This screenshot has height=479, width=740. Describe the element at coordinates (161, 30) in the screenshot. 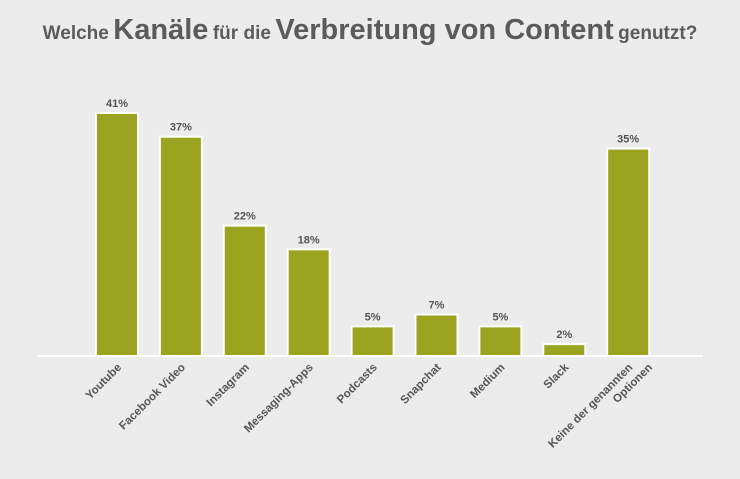

I see `title-part-2: Kanäle` at that location.